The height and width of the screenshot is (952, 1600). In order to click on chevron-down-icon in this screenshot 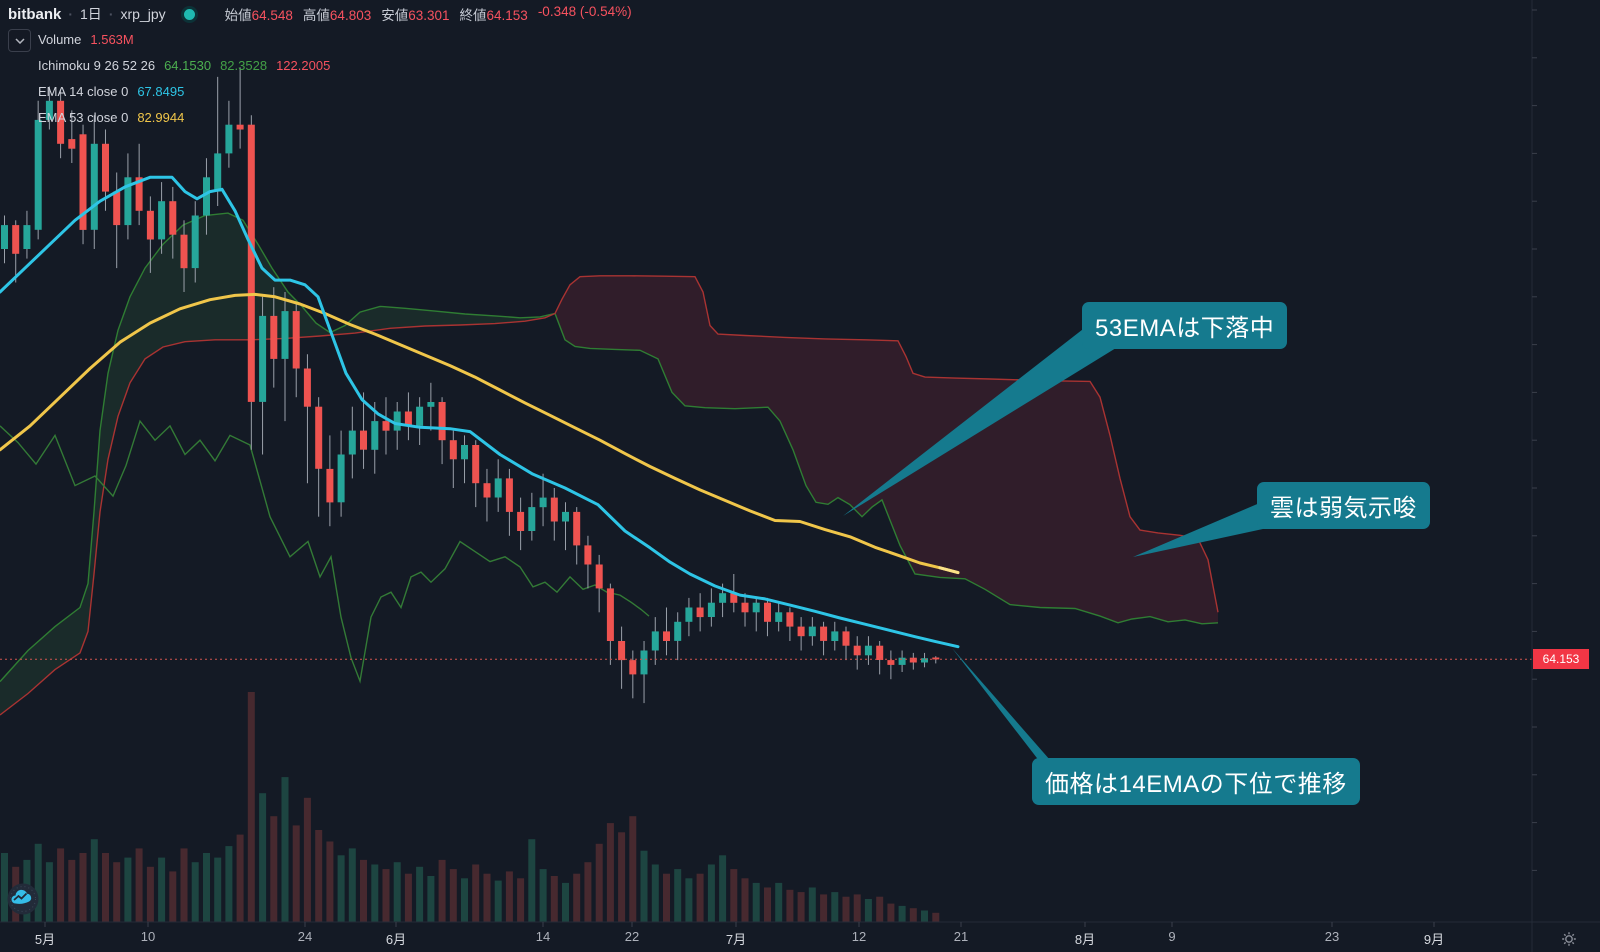, I will do `click(19, 40)`.